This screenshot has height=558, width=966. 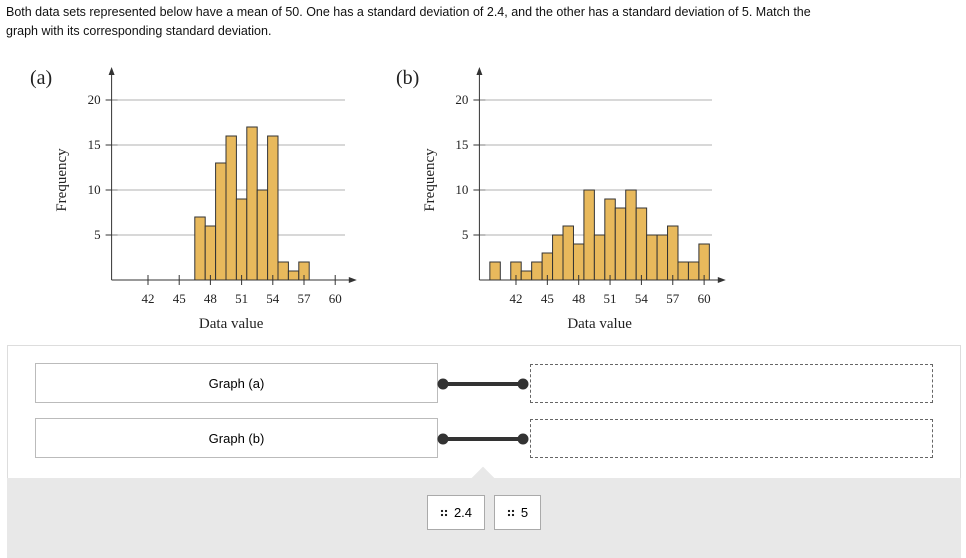 What do you see at coordinates (236, 438) in the screenshot?
I see `prompt: Graph (b)` at bounding box center [236, 438].